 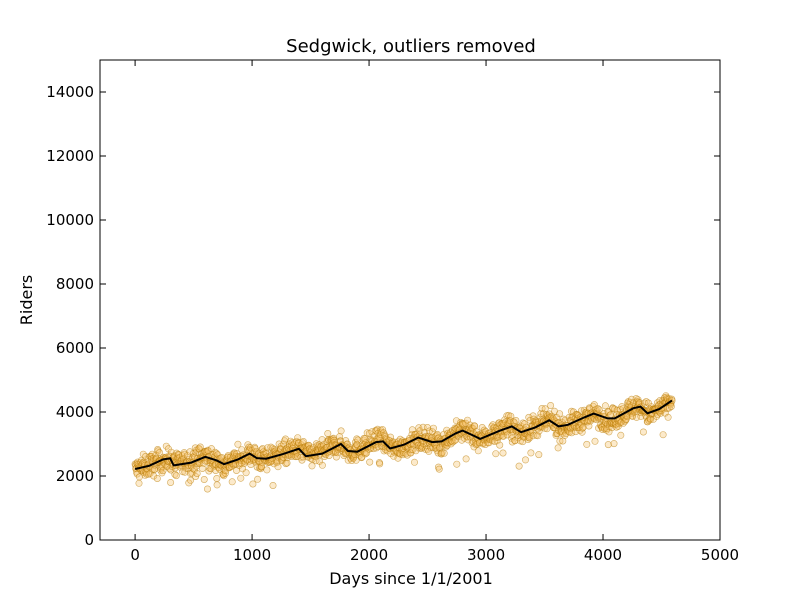 I want to click on x-axis-label: Days since 1/1/2001, so click(x=411, y=578).